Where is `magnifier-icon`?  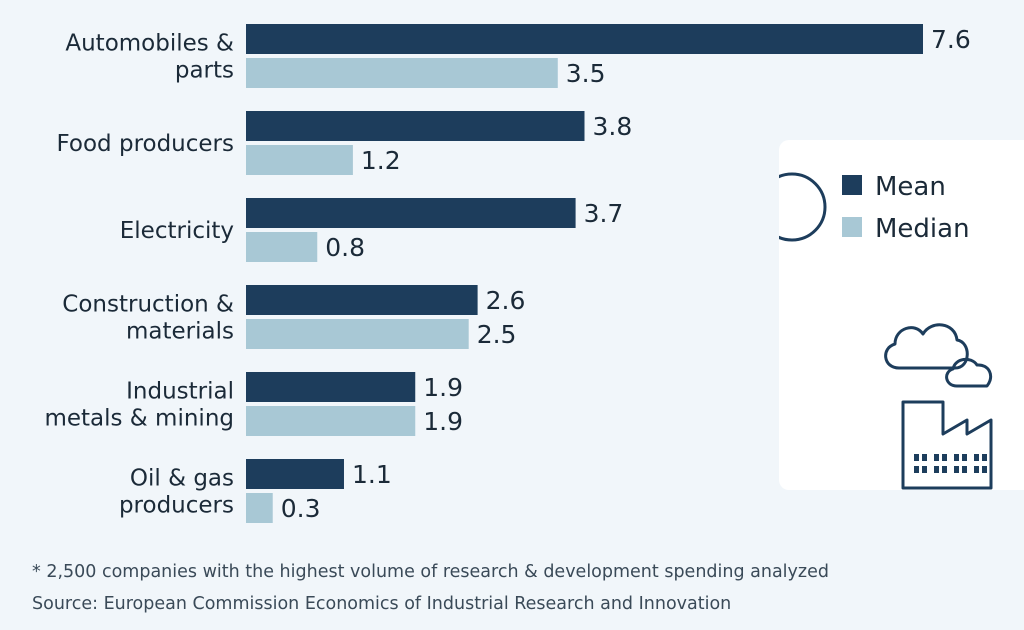
magnifier-icon is located at coordinates (788, 211).